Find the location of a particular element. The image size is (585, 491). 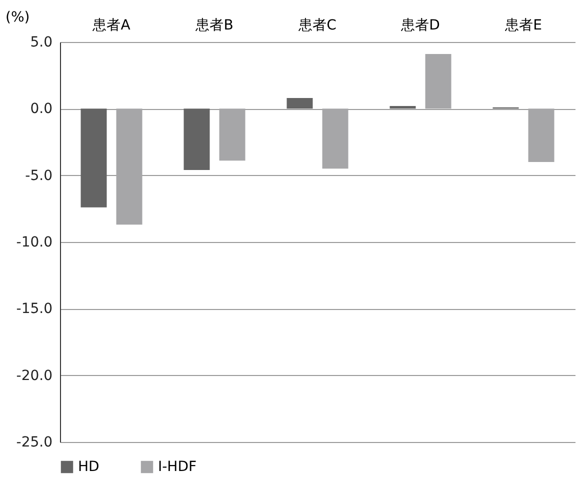

y-tick-label: 5.0 is located at coordinates (41, 42).